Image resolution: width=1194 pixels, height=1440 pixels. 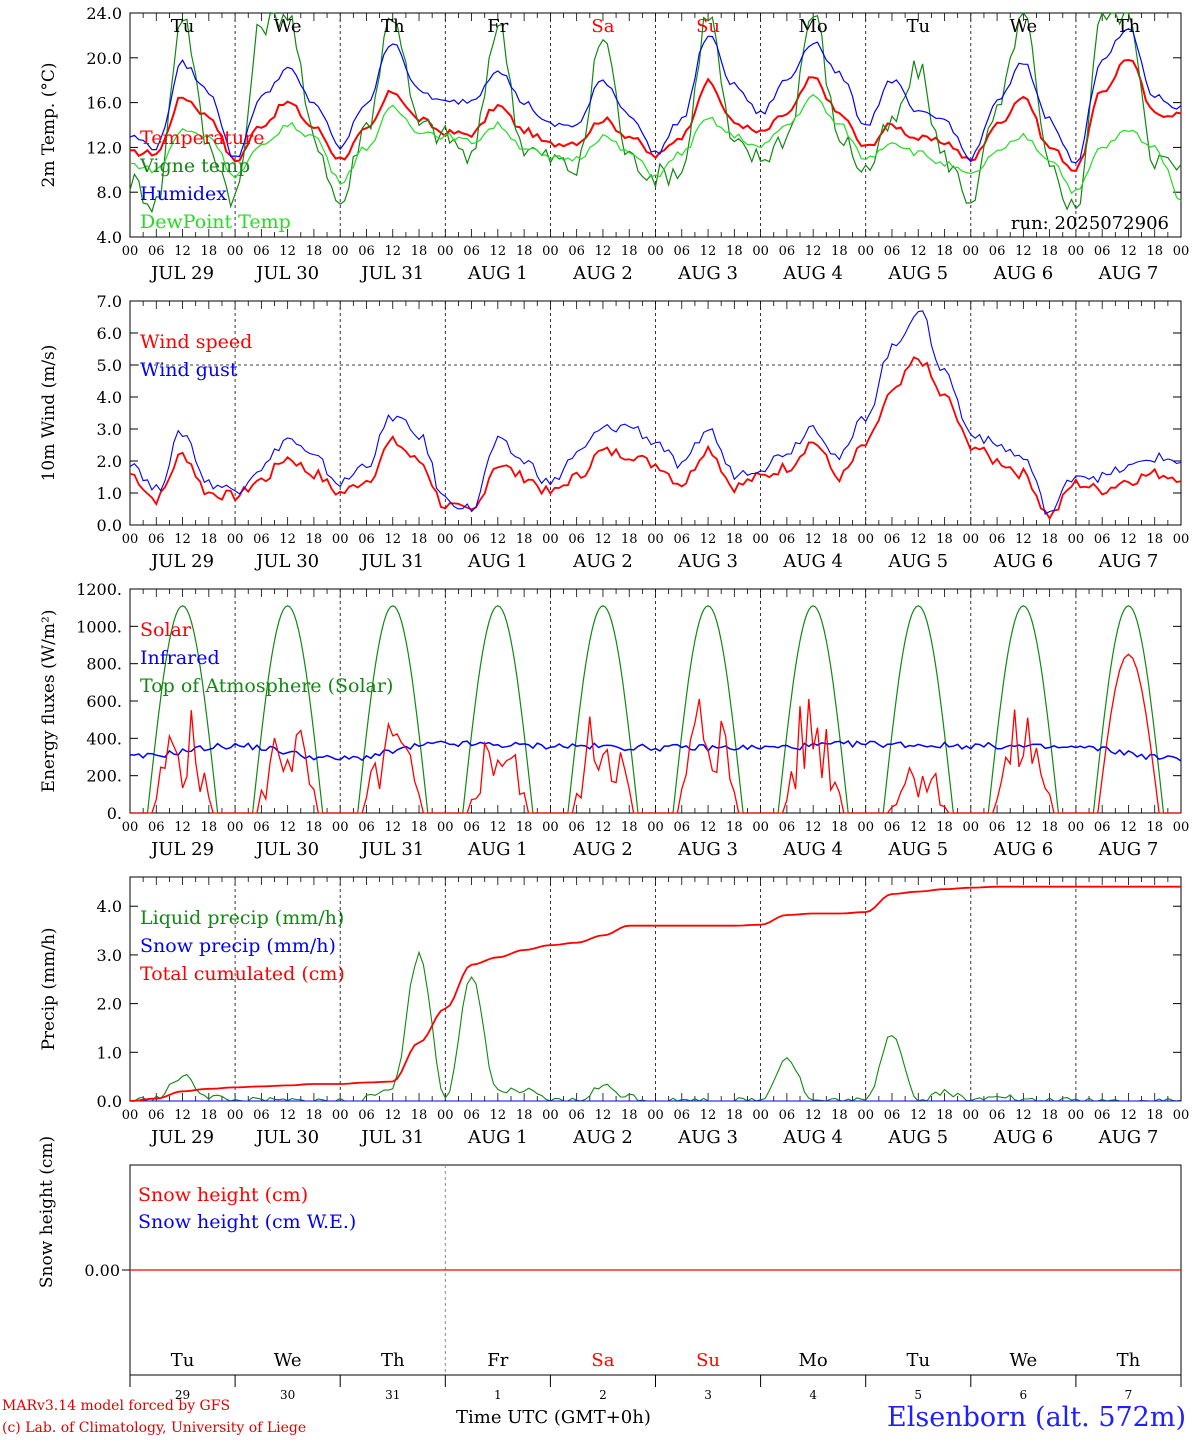 I want to click on date-label: AUG 4, so click(x=812, y=561).